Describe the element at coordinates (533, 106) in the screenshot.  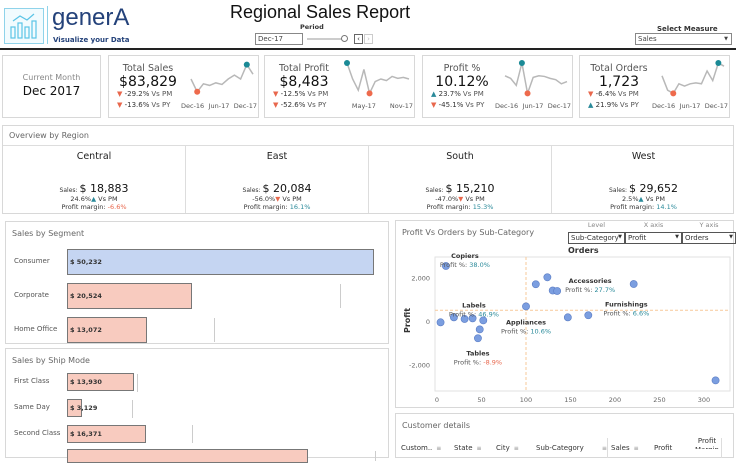
I see `axis-label: Jun-17` at that location.